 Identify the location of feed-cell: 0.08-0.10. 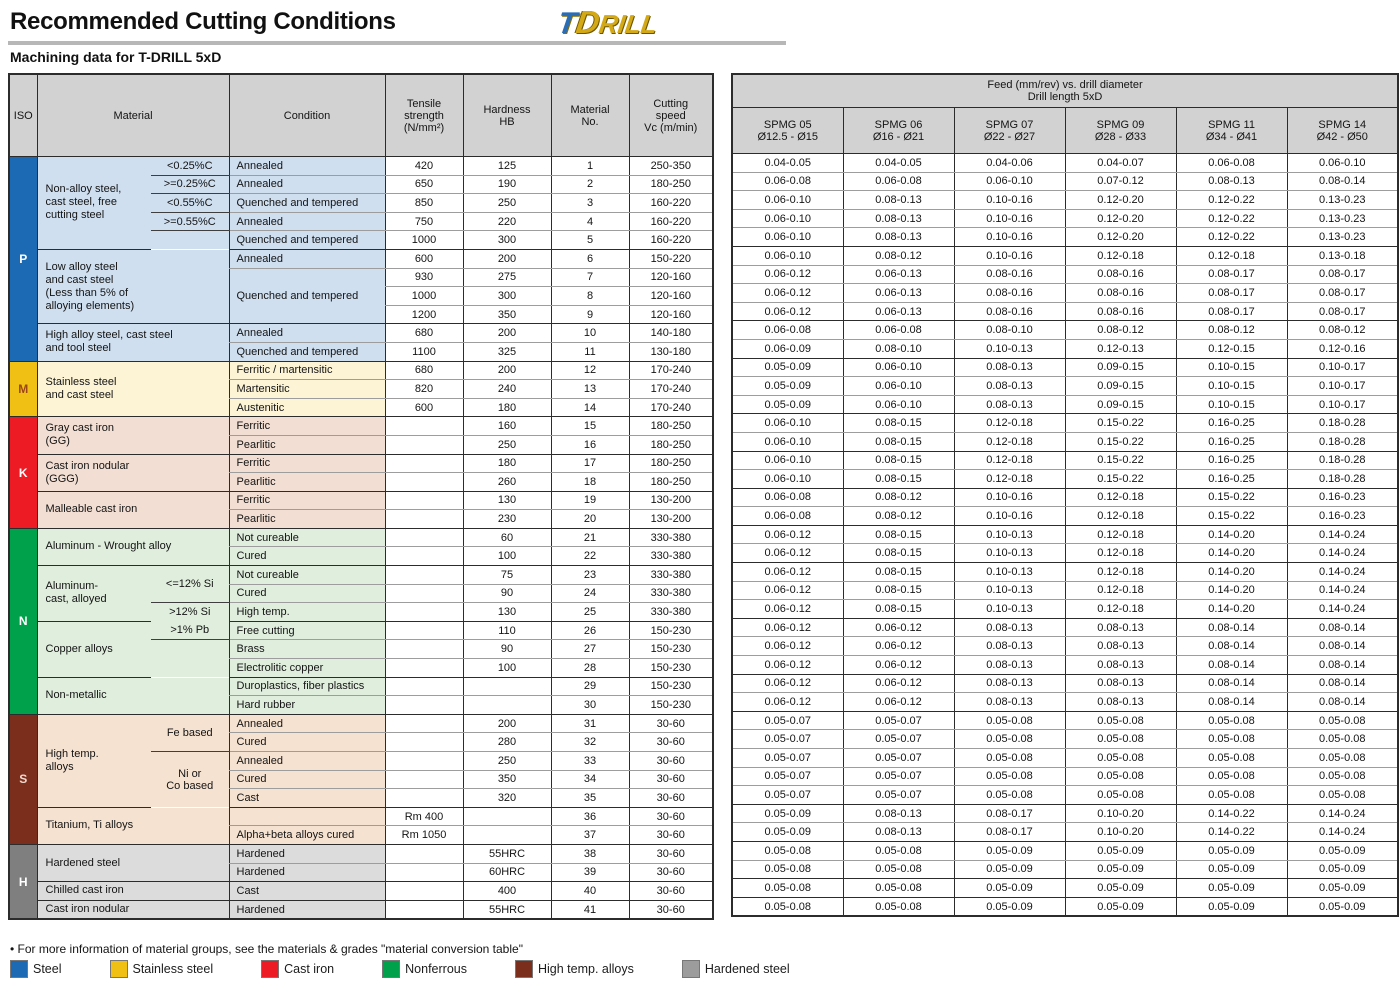
(898, 349).